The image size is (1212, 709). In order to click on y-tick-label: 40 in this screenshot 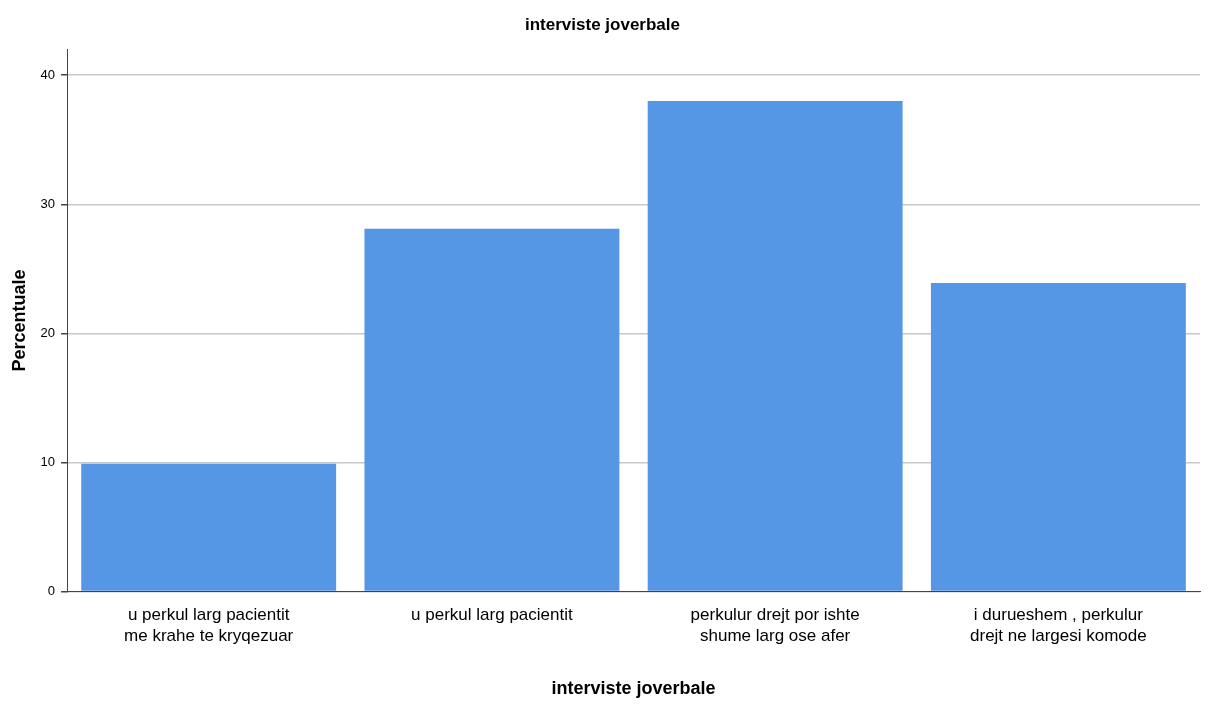, I will do `click(48, 74)`.